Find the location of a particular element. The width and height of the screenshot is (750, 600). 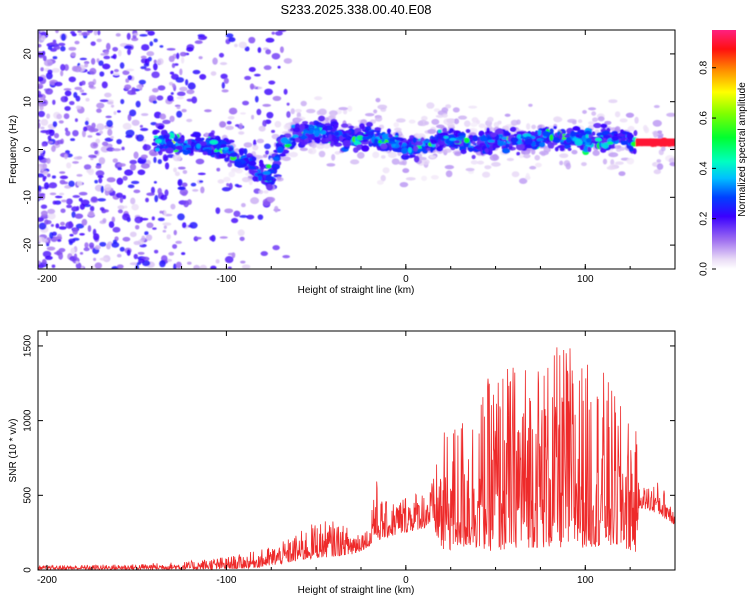

snr-y-tick-label: 1000 is located at coordinates (28, 420).